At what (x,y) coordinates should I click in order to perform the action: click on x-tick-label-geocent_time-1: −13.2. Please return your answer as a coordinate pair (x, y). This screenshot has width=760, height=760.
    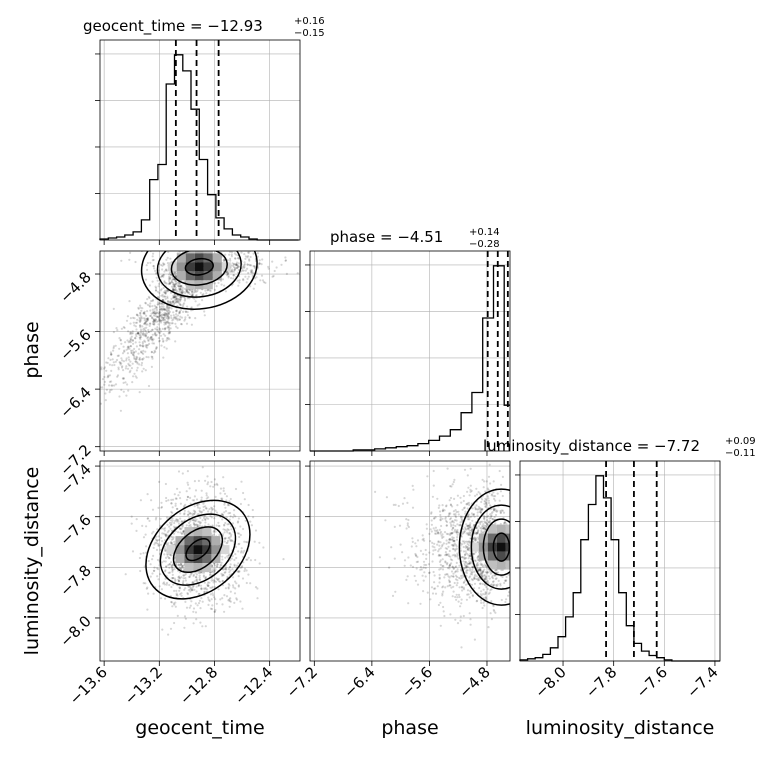
    Looking at the image, I should click on (143, 685).